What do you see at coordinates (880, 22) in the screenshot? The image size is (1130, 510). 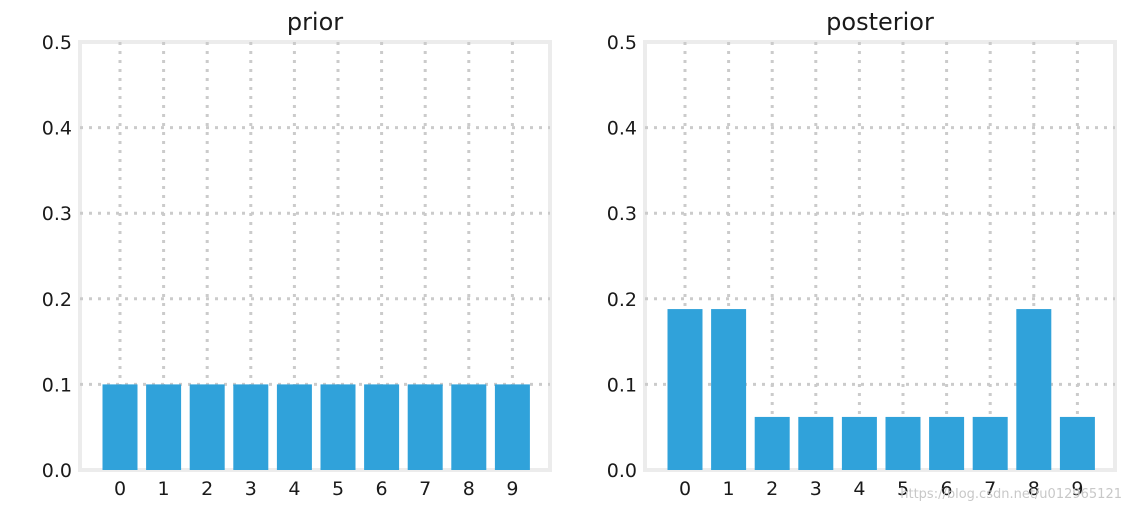 I see `chart-title: posterior` at bounding box center [880, 22].